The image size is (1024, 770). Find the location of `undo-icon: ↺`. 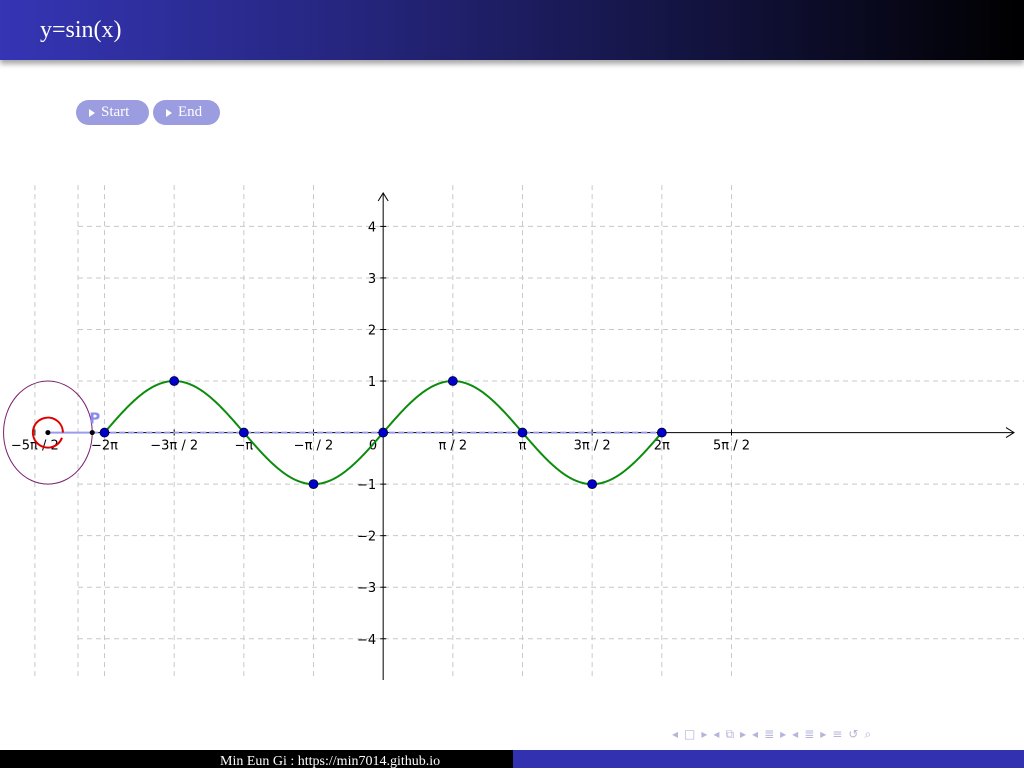

undo-icon: ↺ is located at coordinates (853, 734).